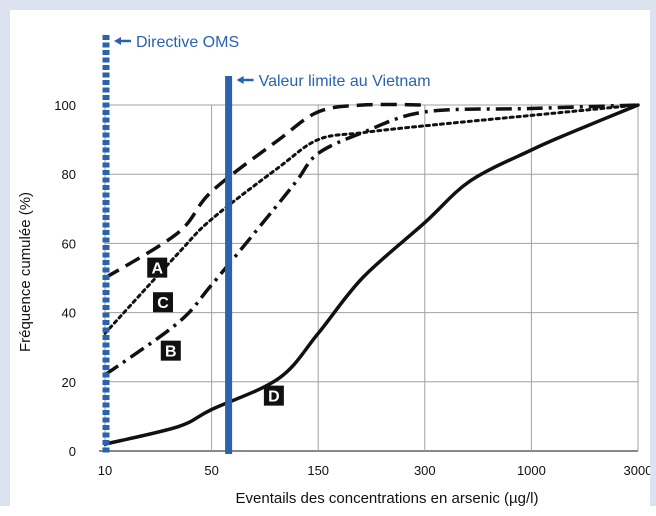 Image resolution: width=656 pixels, height=516 pixels. What do you see at coordinates (65, 105) in the screenshot?
I see `y-tick-label-100: 100` at bounding box center [65, 105].